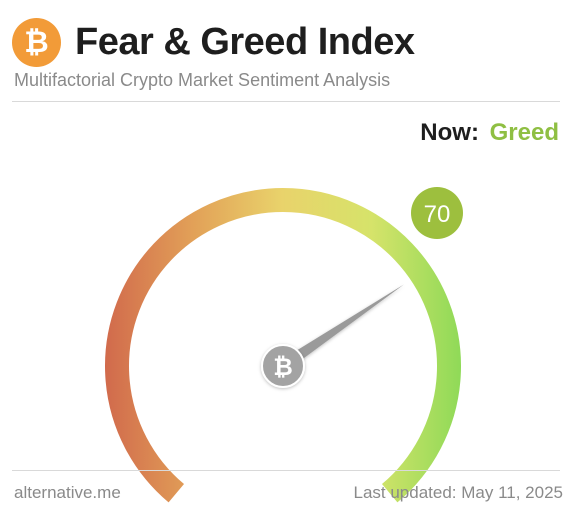  What do you see at coordinates (524, 132) in the screenshot?
I see `now-value: Greed` at bounding box center [524, 132].